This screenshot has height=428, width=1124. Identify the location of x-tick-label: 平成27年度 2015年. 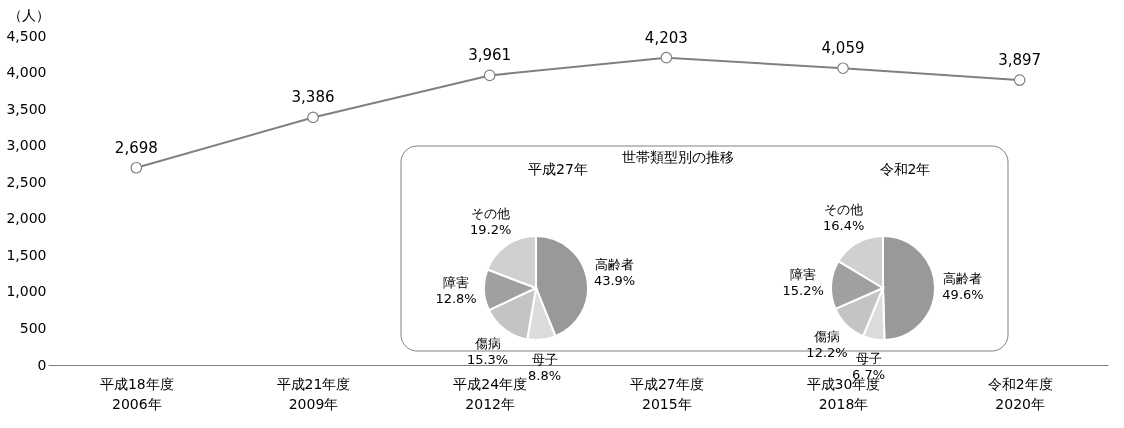
(666, 393).